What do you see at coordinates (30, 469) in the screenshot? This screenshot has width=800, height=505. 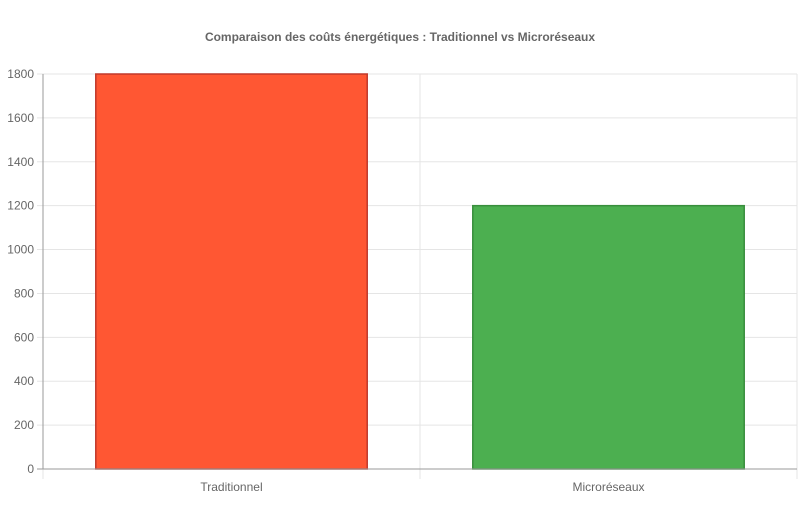 I see `y-tick-label: 0` at bounding box center [30, 469].